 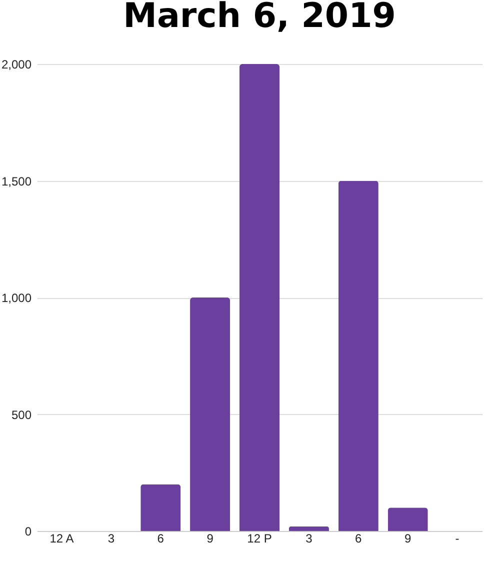 What do you see at coordinates (259, 539) in the screenshot?
I see `x-tick-label: 12 P` at bounding box center [259, 539].